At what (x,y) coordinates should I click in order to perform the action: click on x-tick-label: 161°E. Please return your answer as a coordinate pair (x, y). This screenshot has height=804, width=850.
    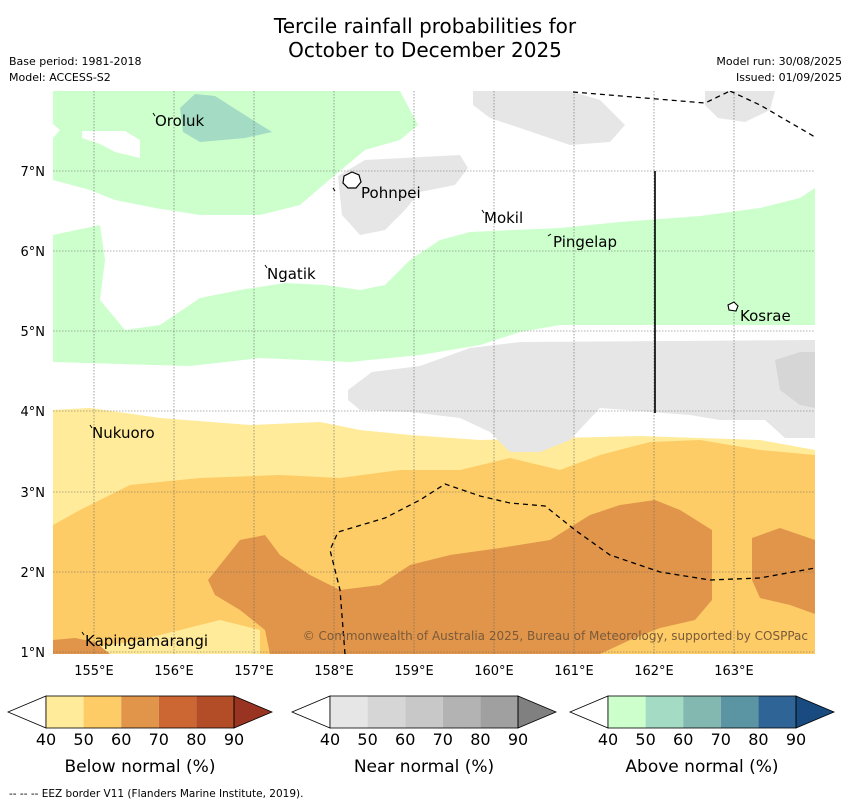
    Looking at the image, I should click on (574, 671).